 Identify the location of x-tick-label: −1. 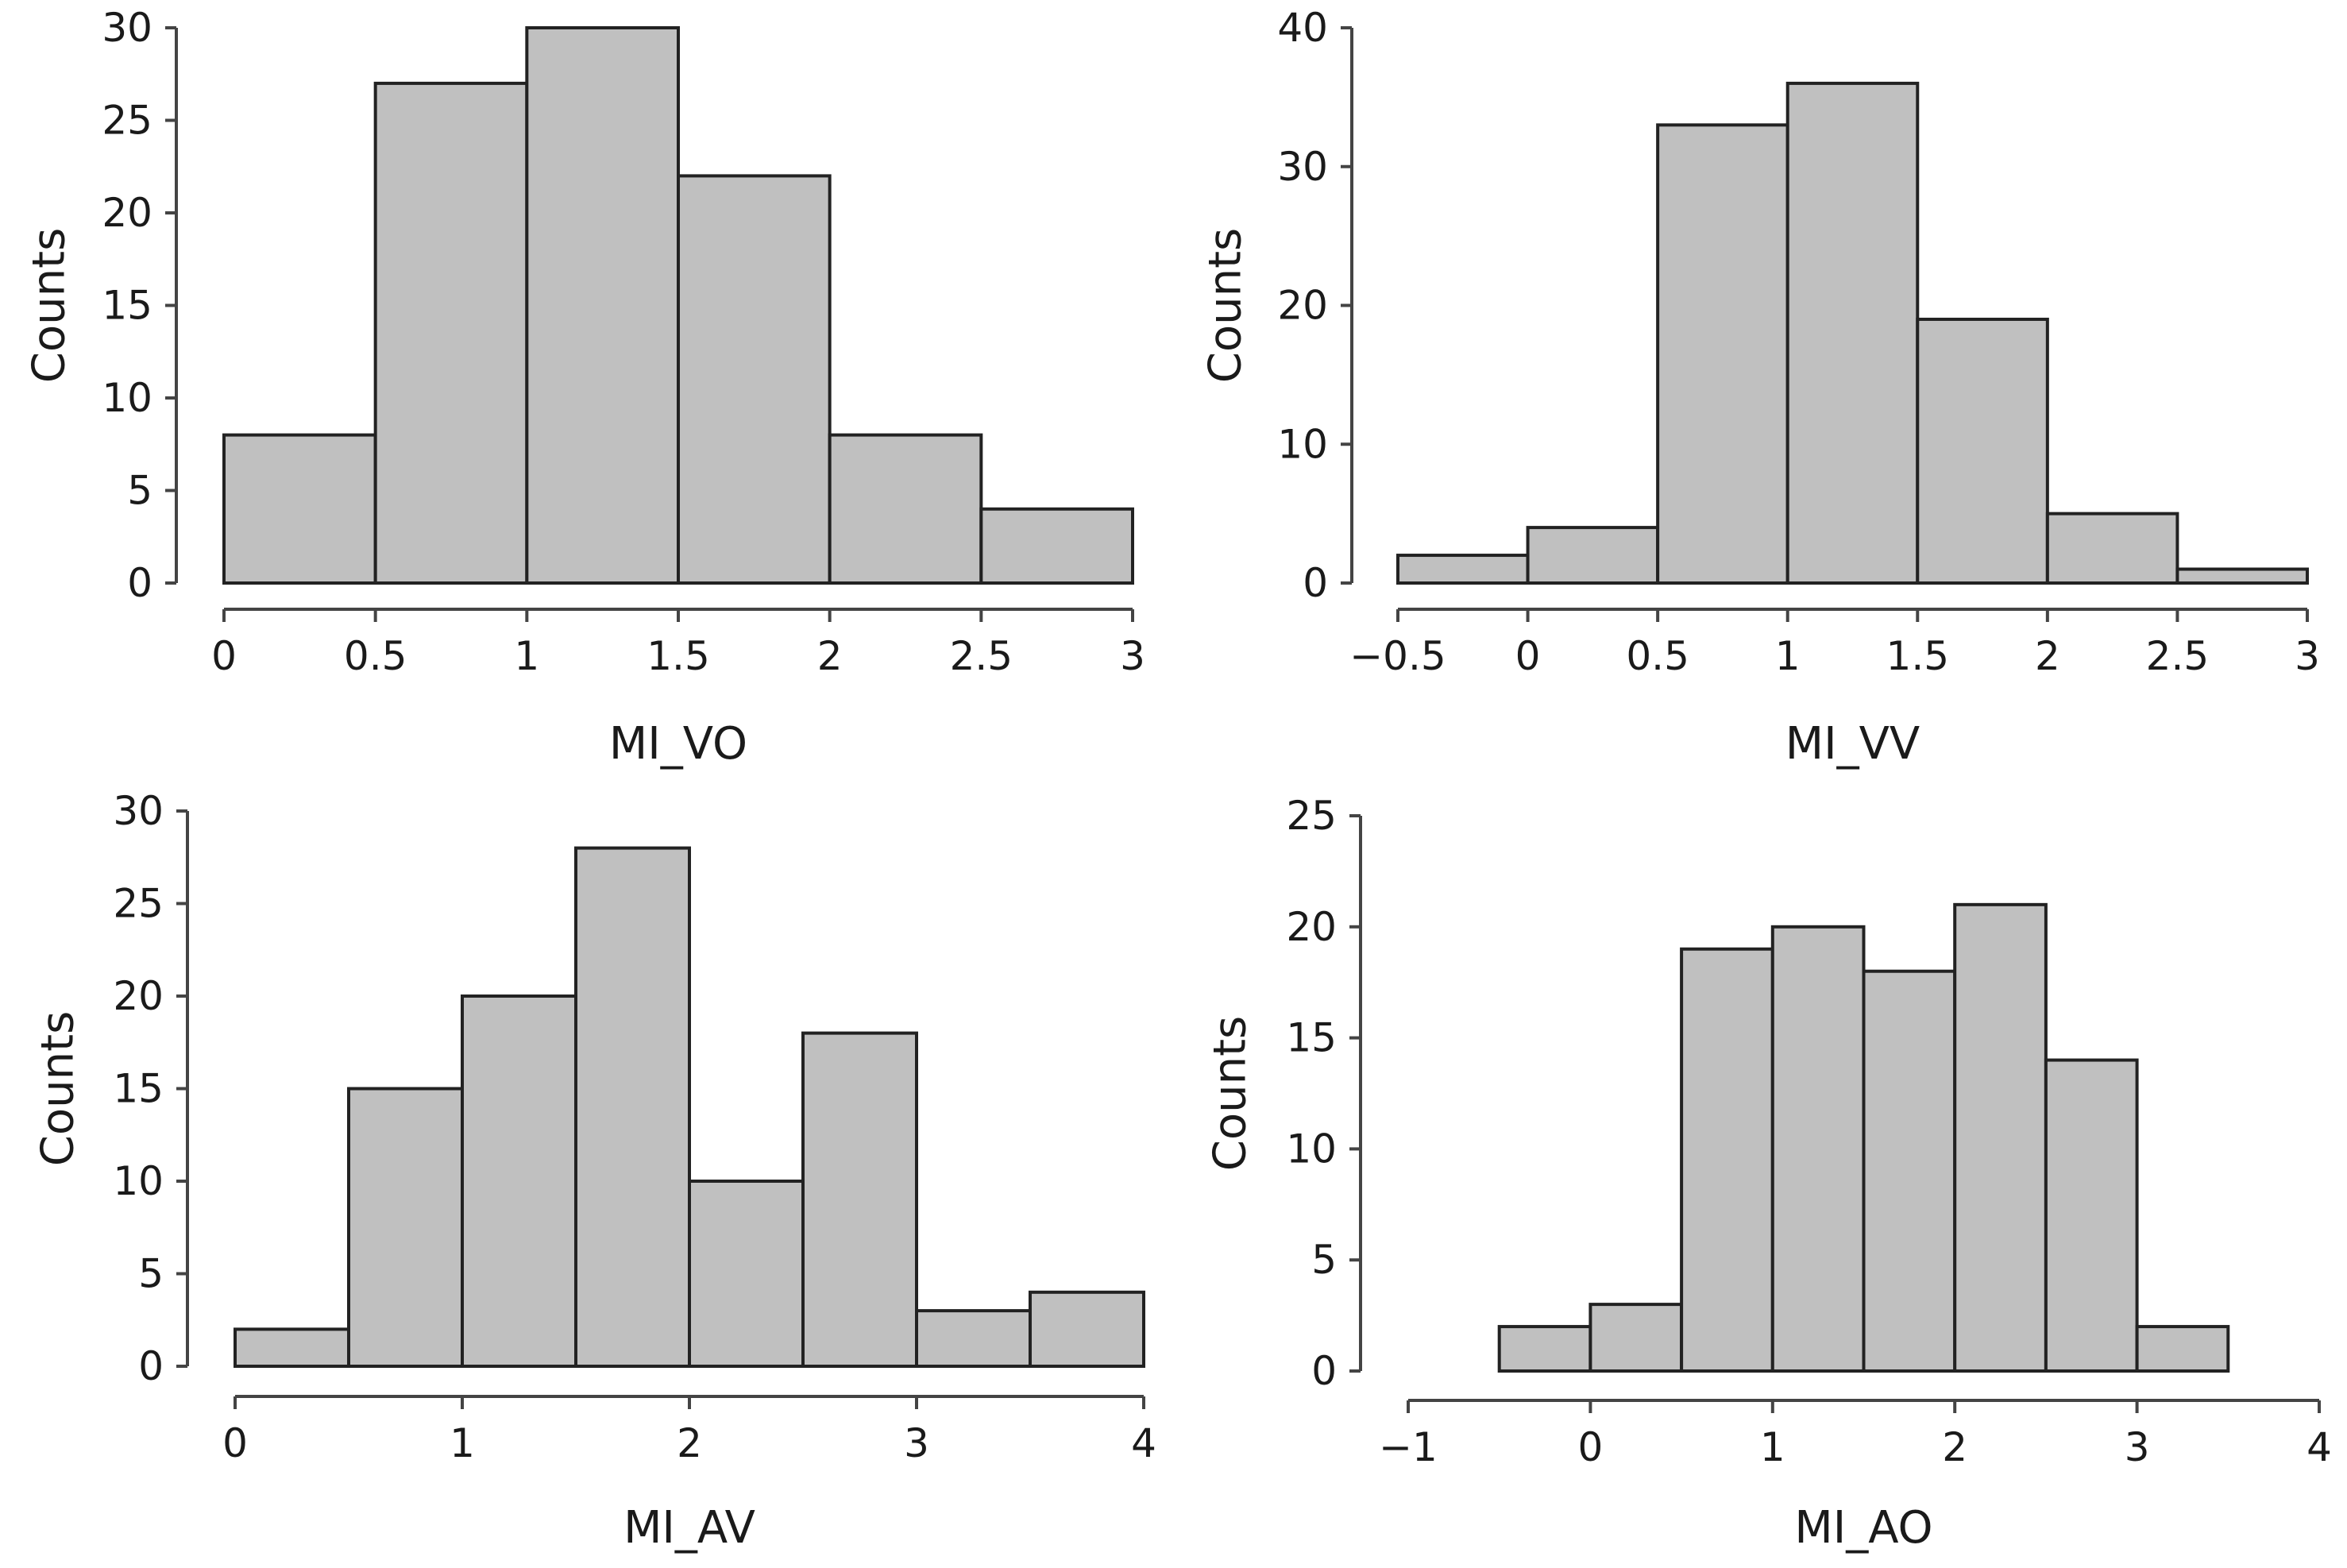
(1408, 1447).